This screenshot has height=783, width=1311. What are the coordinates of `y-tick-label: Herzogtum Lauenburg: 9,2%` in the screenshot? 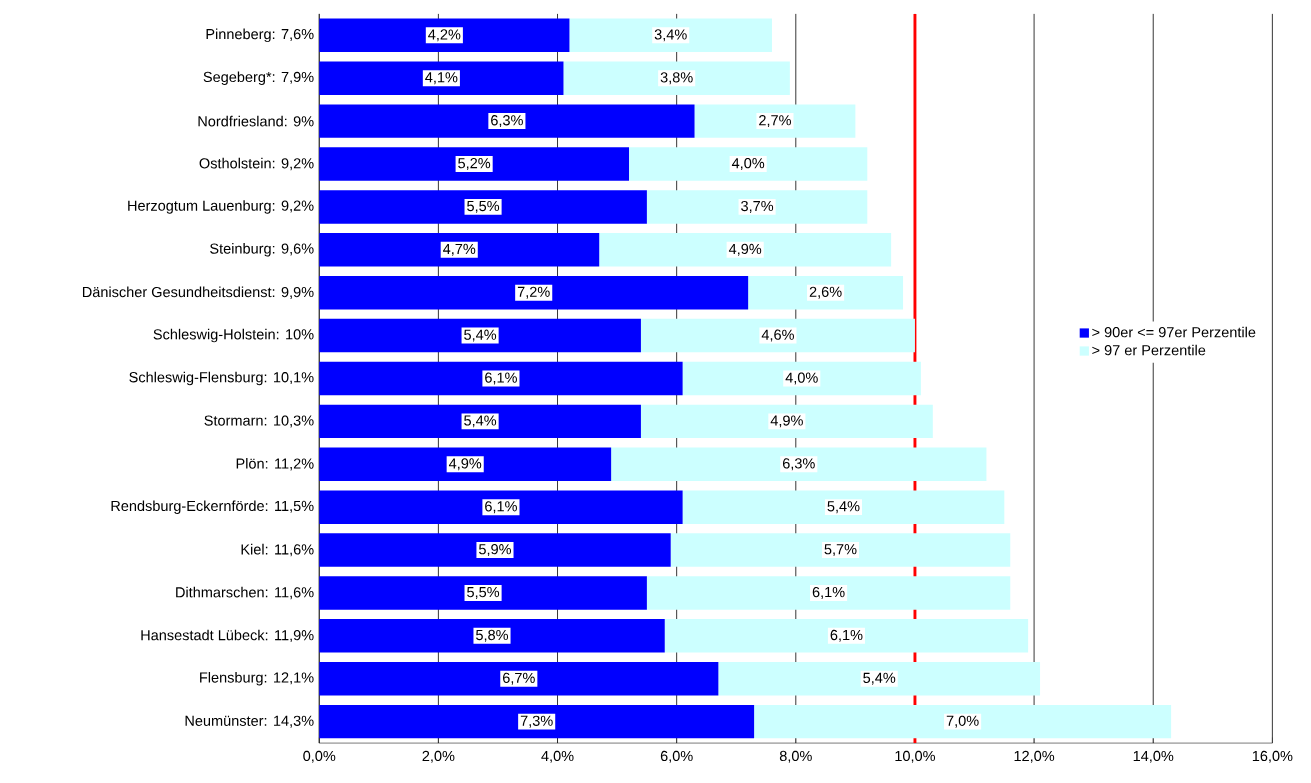 It's located at (221, 207).